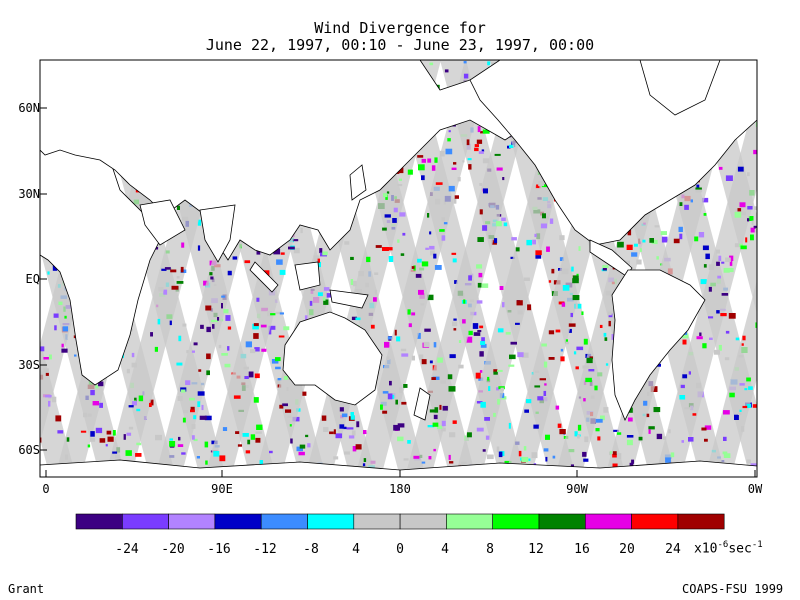 The height and width of the screenshot is (600, 800). Describe the element at coordinates (265, 549) in the screenshot. I see `legend-label: -12` at that location.